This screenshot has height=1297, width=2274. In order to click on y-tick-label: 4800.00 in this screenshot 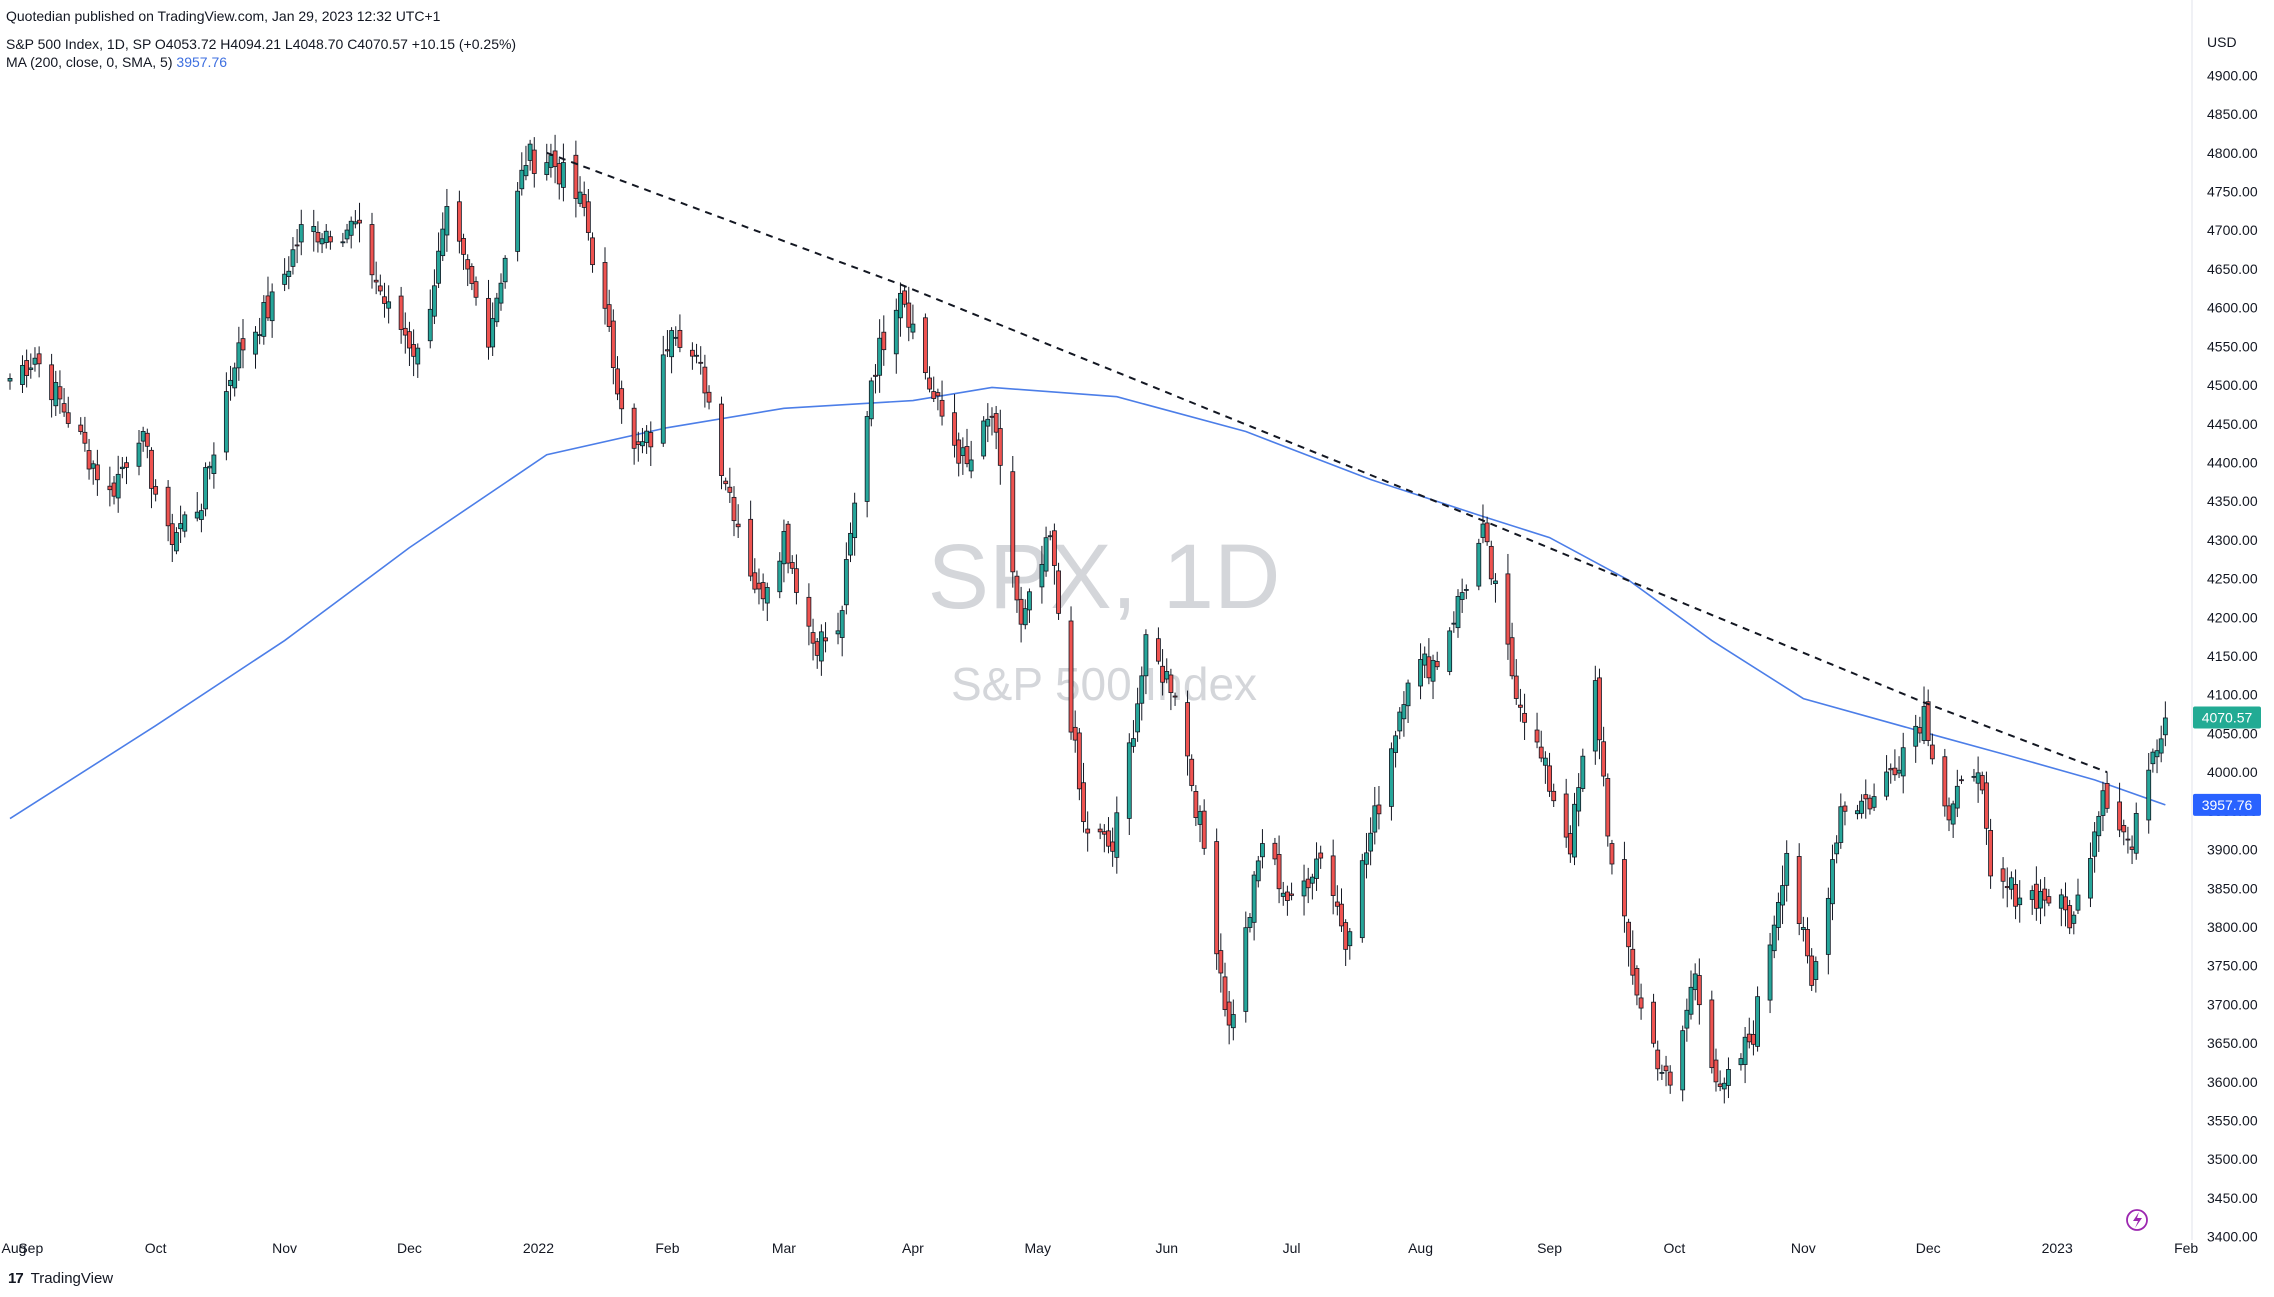, I will do `click(2232, 153)`.